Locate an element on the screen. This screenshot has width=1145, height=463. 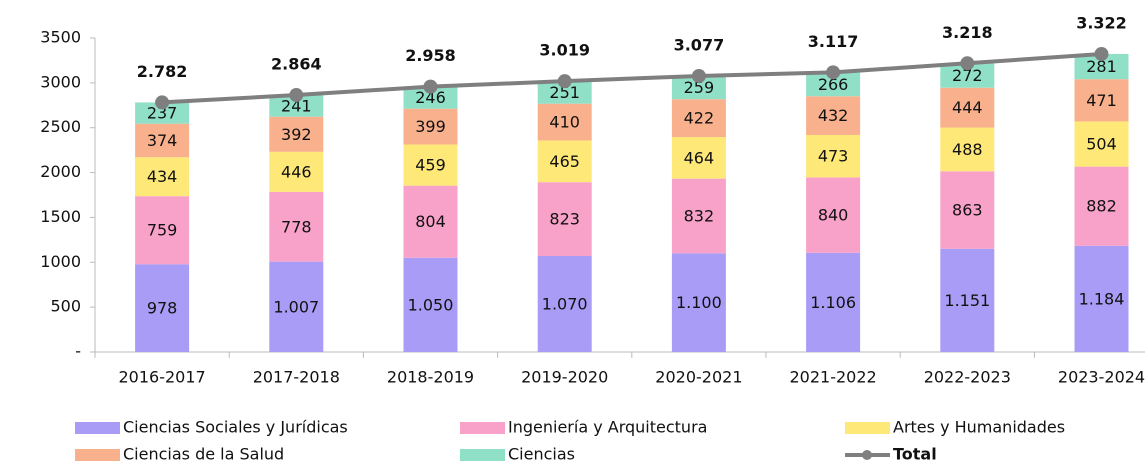
x-tick-label: 2021-2022 is located at coordinates (832, 377).